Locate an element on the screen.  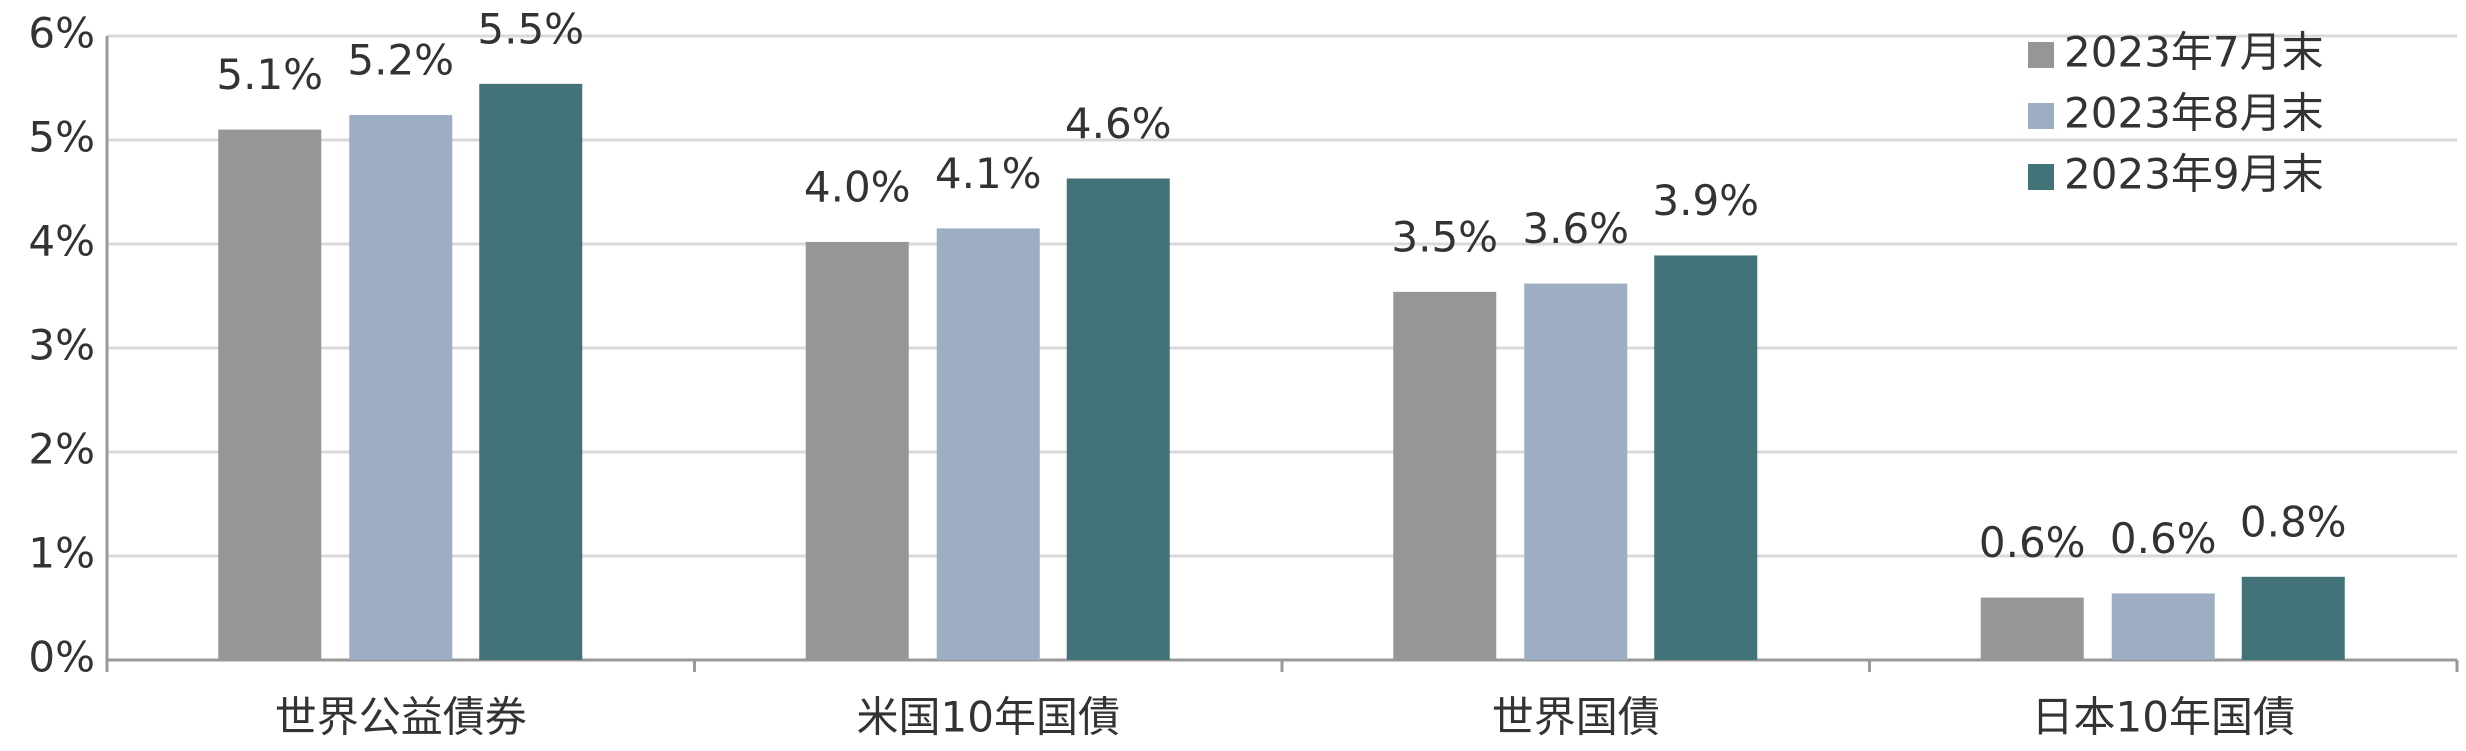
y-tick-label: 4% is located at coordinates (61, 241).